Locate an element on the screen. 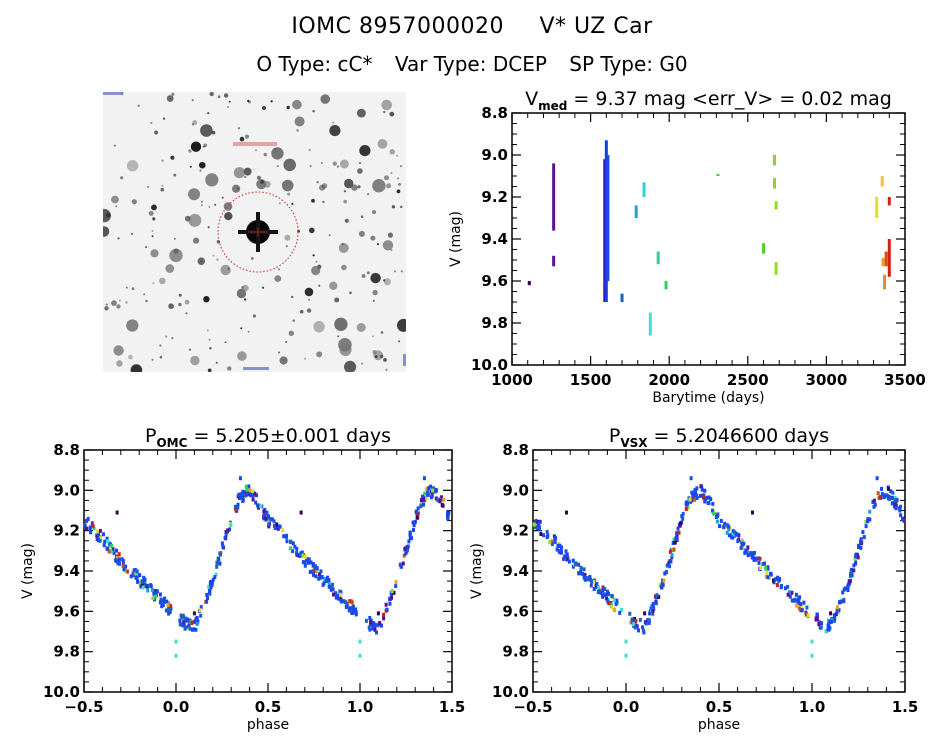 The image size is (944, 747). y-tick-label: 9.4 is located at coordinates (494, 239).